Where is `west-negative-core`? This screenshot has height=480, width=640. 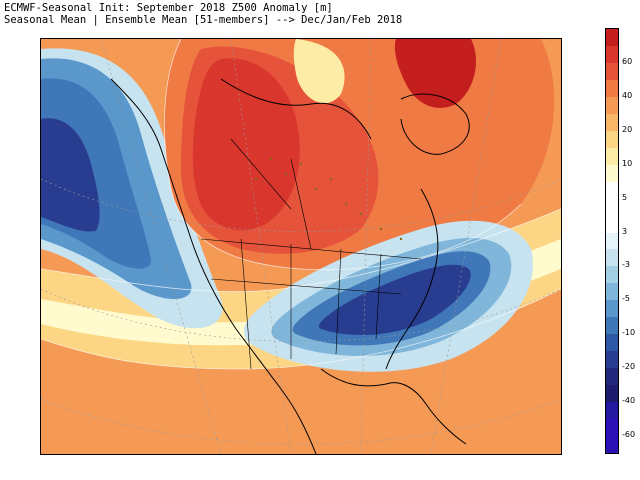 west-negative-core is located at coordinates (70, 175).